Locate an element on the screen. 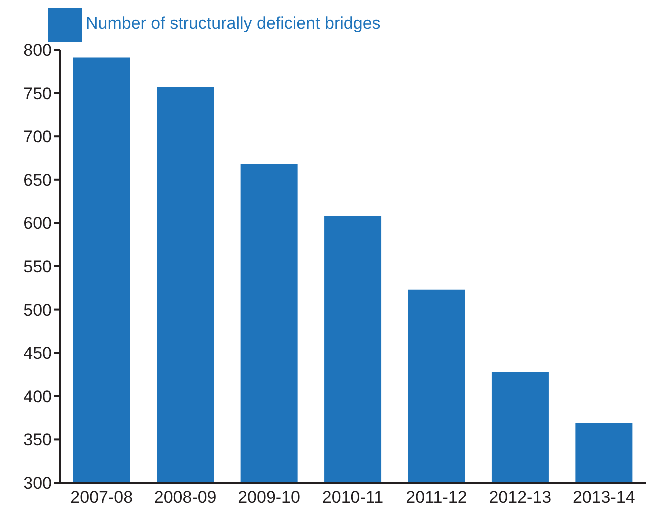 This screenshot has width=656, height=521. x-tick-label: 2008-09 is located at coordinates (185, 498).